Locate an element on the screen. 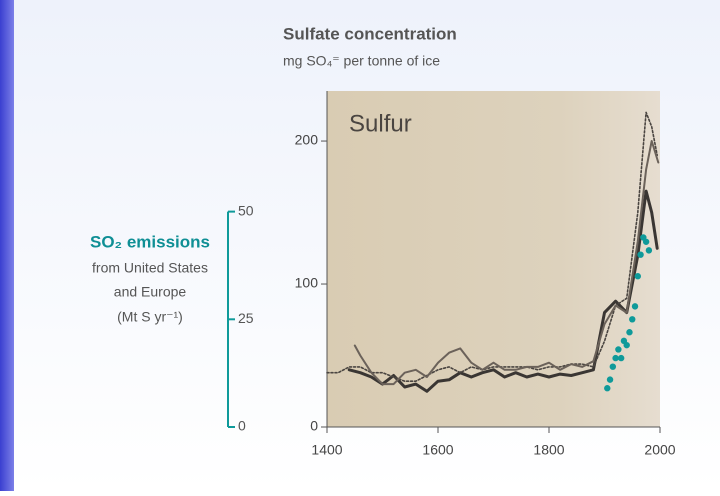 Image resolution: width=720 pixels, height=496 pixels. edge-strip is located at coordinates (7, 245).